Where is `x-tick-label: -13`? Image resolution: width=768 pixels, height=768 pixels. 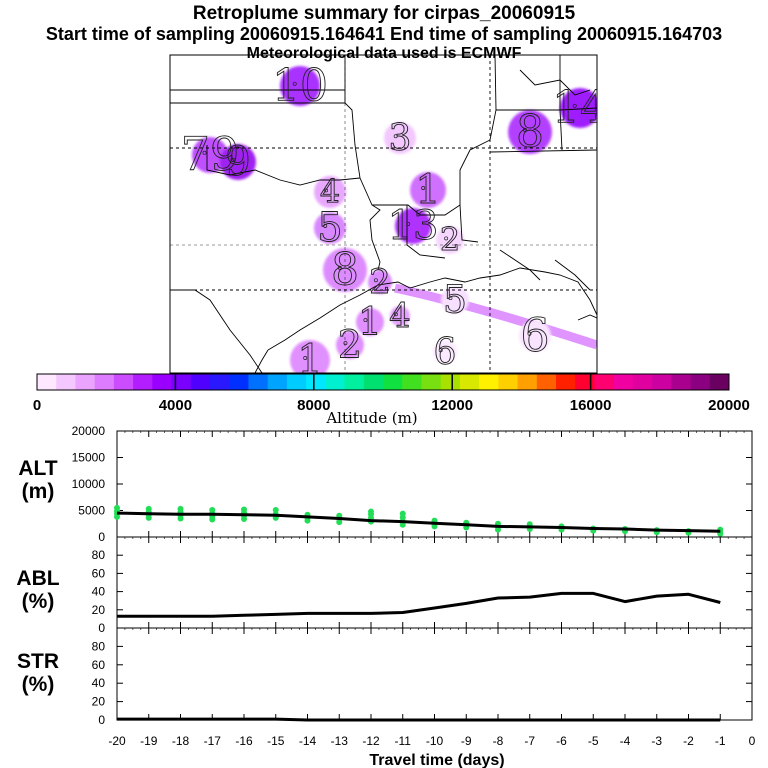 x-tick-label: -13 is located at coordinates (340, 741).